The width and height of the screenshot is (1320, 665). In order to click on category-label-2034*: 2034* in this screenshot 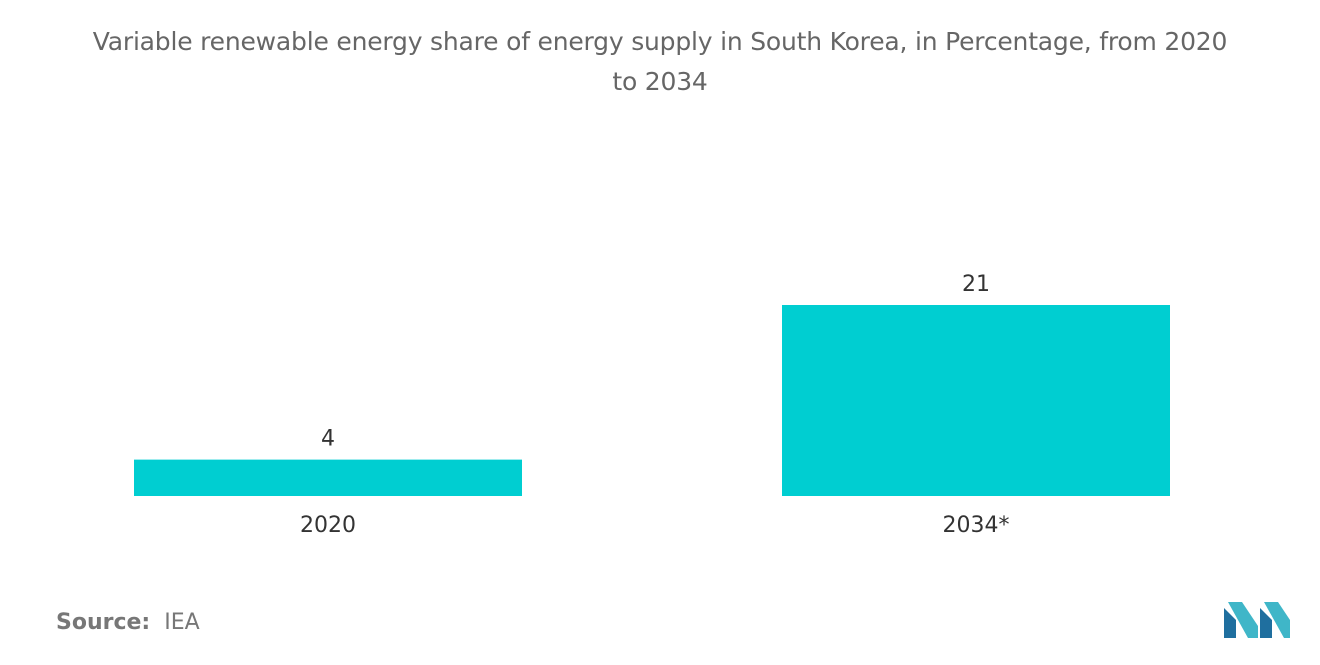, I will do `click(976, 525)`.